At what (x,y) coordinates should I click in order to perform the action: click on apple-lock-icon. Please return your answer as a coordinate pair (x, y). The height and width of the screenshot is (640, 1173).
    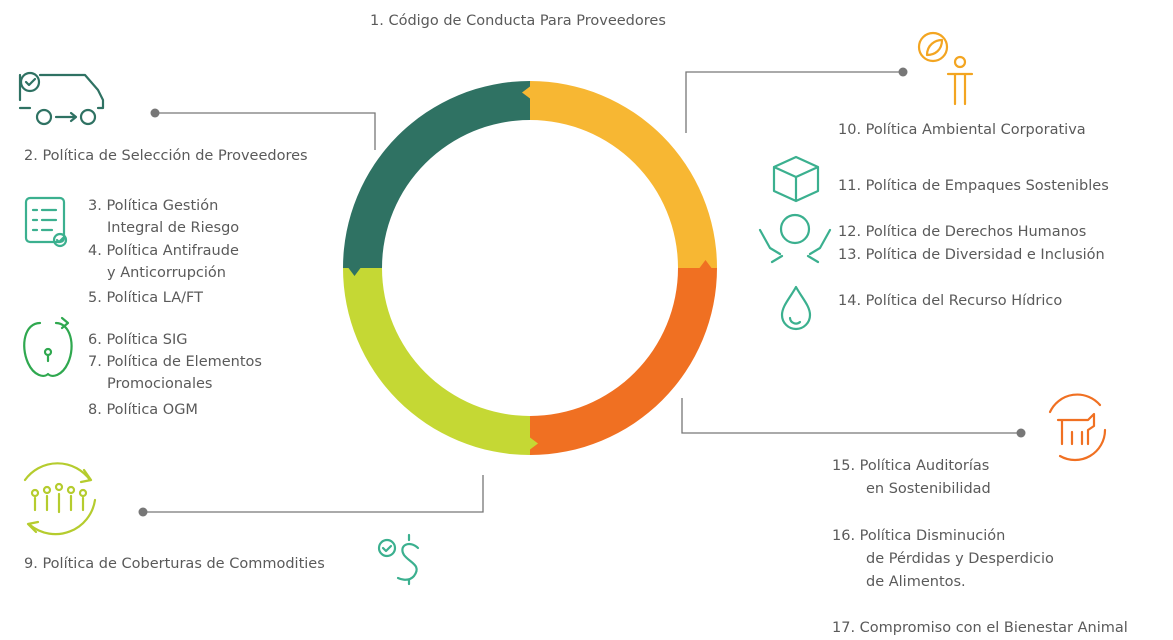
    Looking at the image, I should click on (48, 346).